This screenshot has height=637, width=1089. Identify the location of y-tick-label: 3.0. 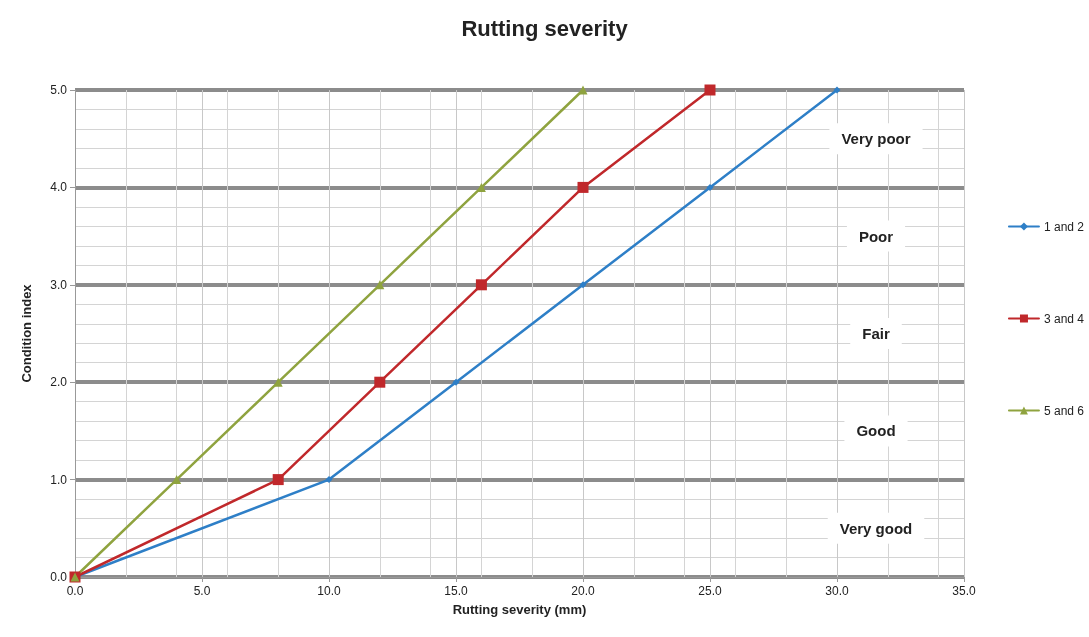
(59, 284).